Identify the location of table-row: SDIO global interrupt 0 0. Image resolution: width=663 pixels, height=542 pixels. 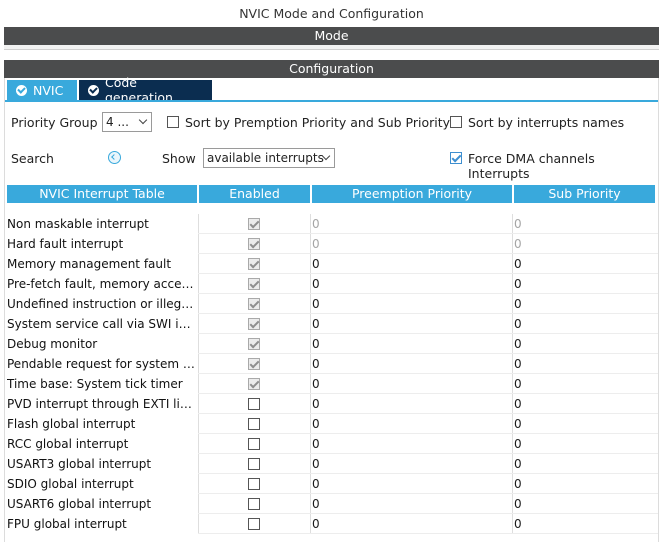
(331, 484).